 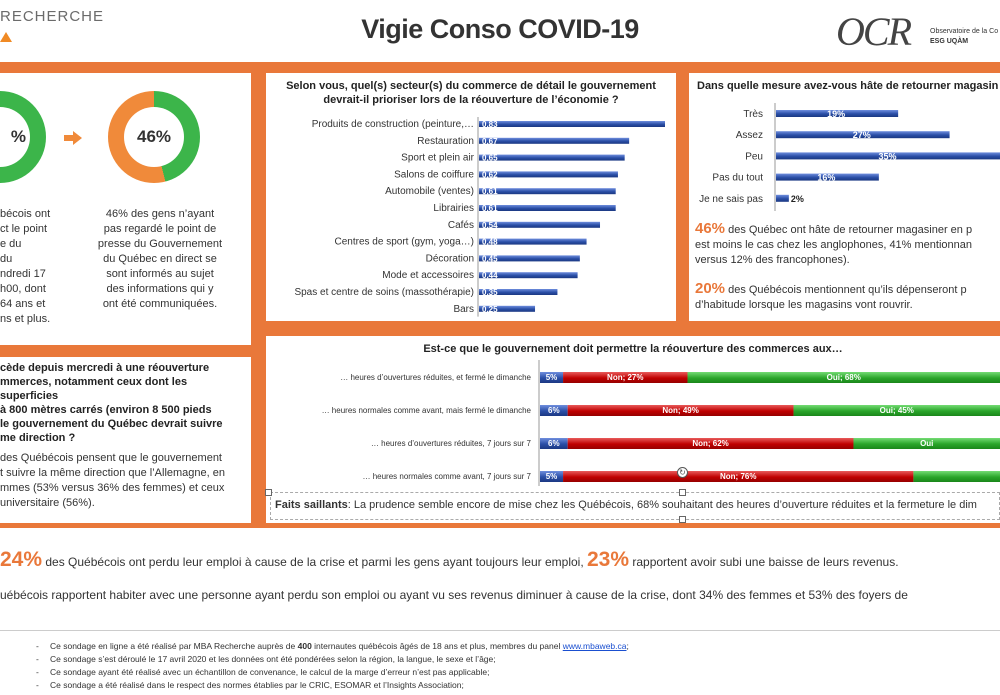 I want to click on reopening-value-label: Oui, so click(x=926, y=443).